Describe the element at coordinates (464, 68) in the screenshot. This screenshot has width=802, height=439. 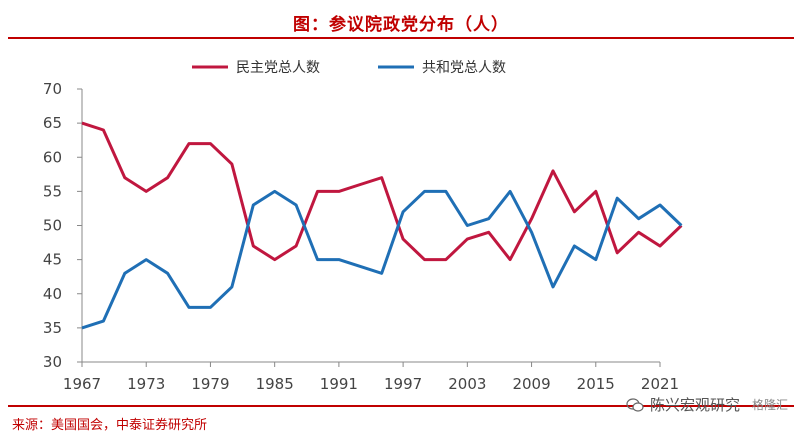
I see `legend-label-rep: 共和党总人数` at that location.